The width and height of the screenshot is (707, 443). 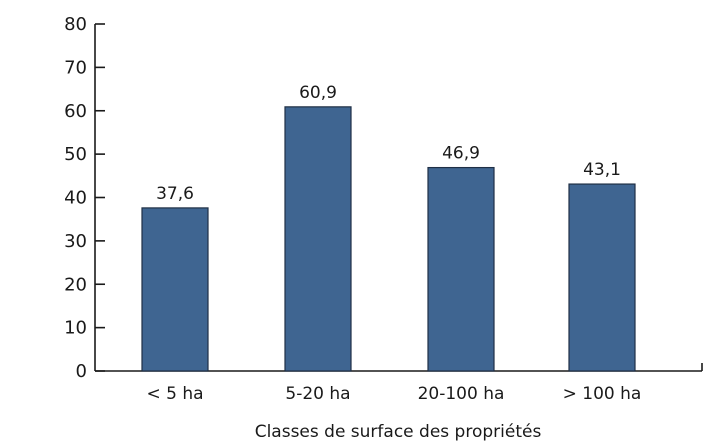 What do you see at coordinates (461, 394) in the screenshot?
I see `x-category-label: 20-100 ha` at bounding box center [461, 394].